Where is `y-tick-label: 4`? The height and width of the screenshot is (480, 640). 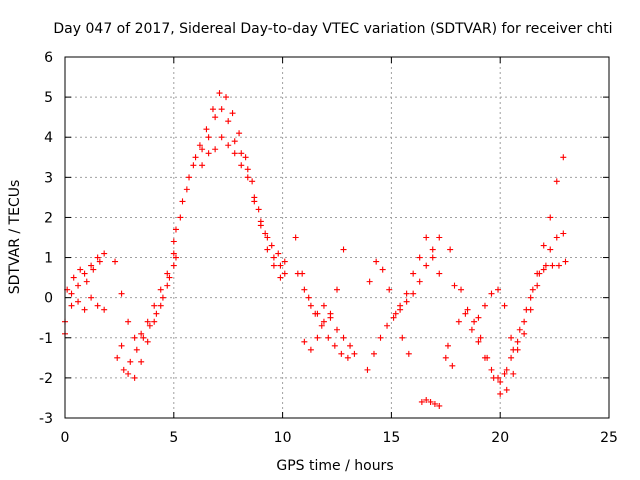
y-tick-label: 4 is located at coordinates (48, 138).